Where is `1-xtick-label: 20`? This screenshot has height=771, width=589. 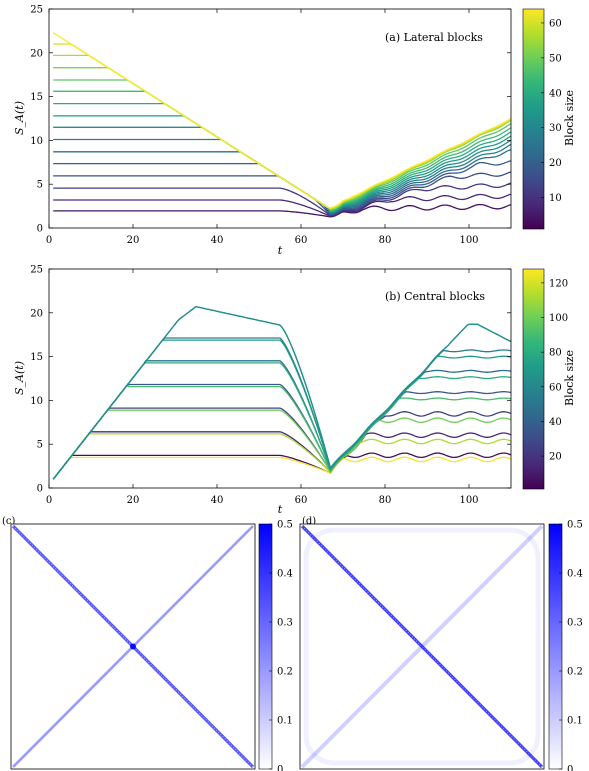 1-xtick-label: 20 is located at coordinates (133, 500).